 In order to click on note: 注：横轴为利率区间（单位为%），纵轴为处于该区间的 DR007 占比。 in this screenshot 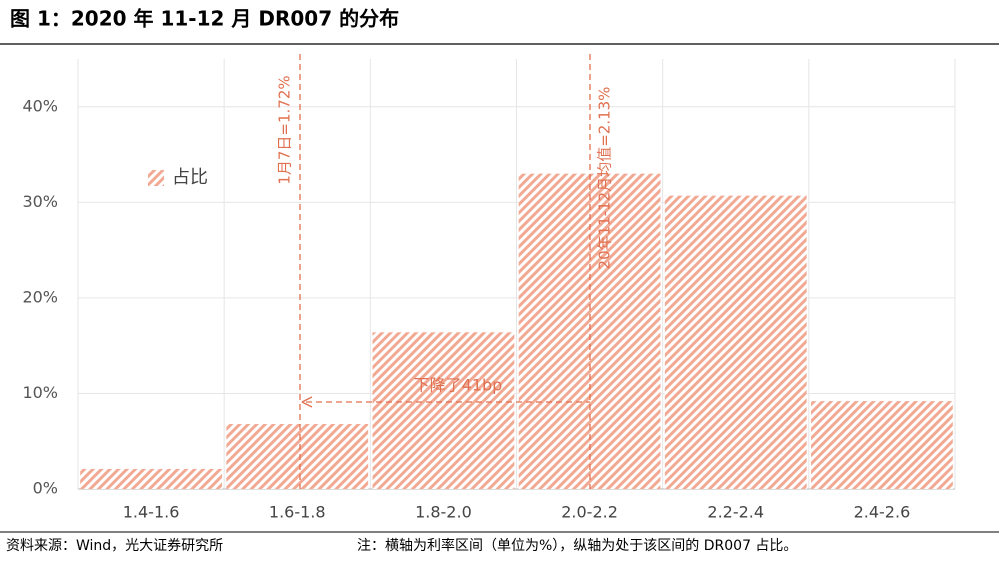, I will do `click(577, 545)`.